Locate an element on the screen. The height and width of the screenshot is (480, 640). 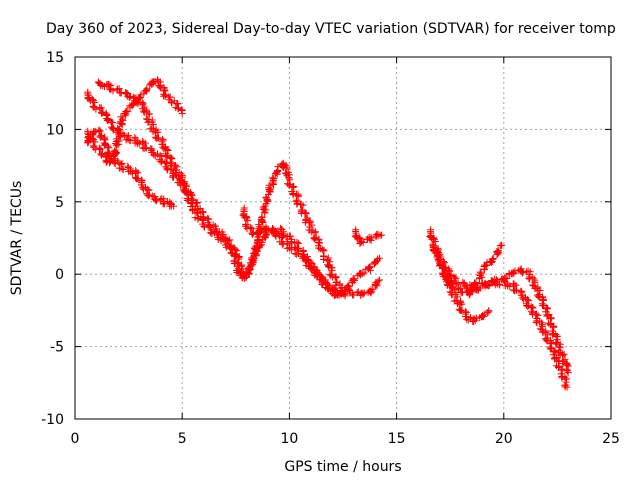
y-tick-label: -10 is located at coordinates (52, 420).